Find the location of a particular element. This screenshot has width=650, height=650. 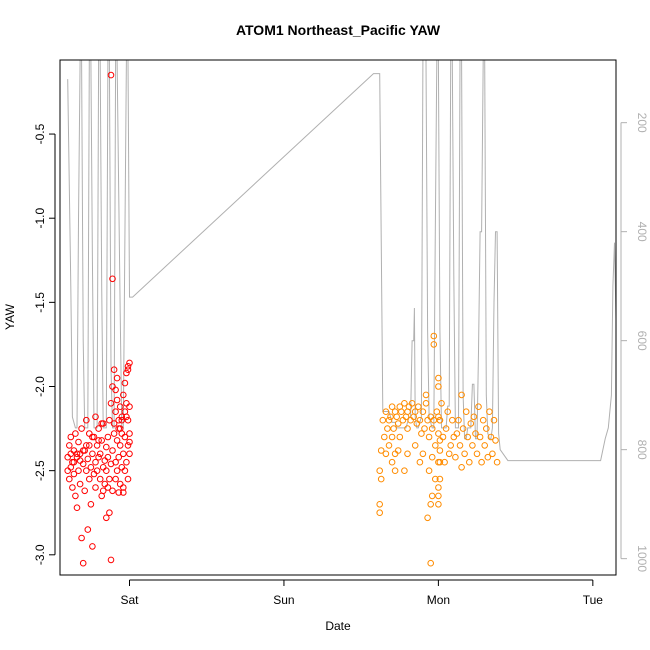

chart-title: ATOM1 Northeast_Pacific YAW is located at coordinates (338, 30).